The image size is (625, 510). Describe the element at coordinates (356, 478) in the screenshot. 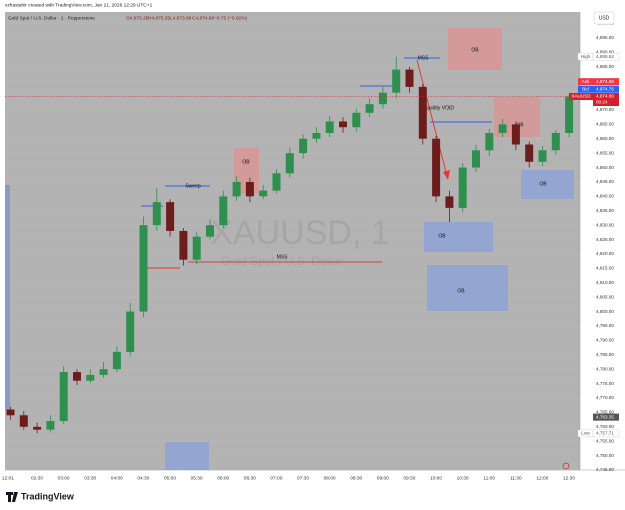

I see `x-tick-label: 08:30` at that location.